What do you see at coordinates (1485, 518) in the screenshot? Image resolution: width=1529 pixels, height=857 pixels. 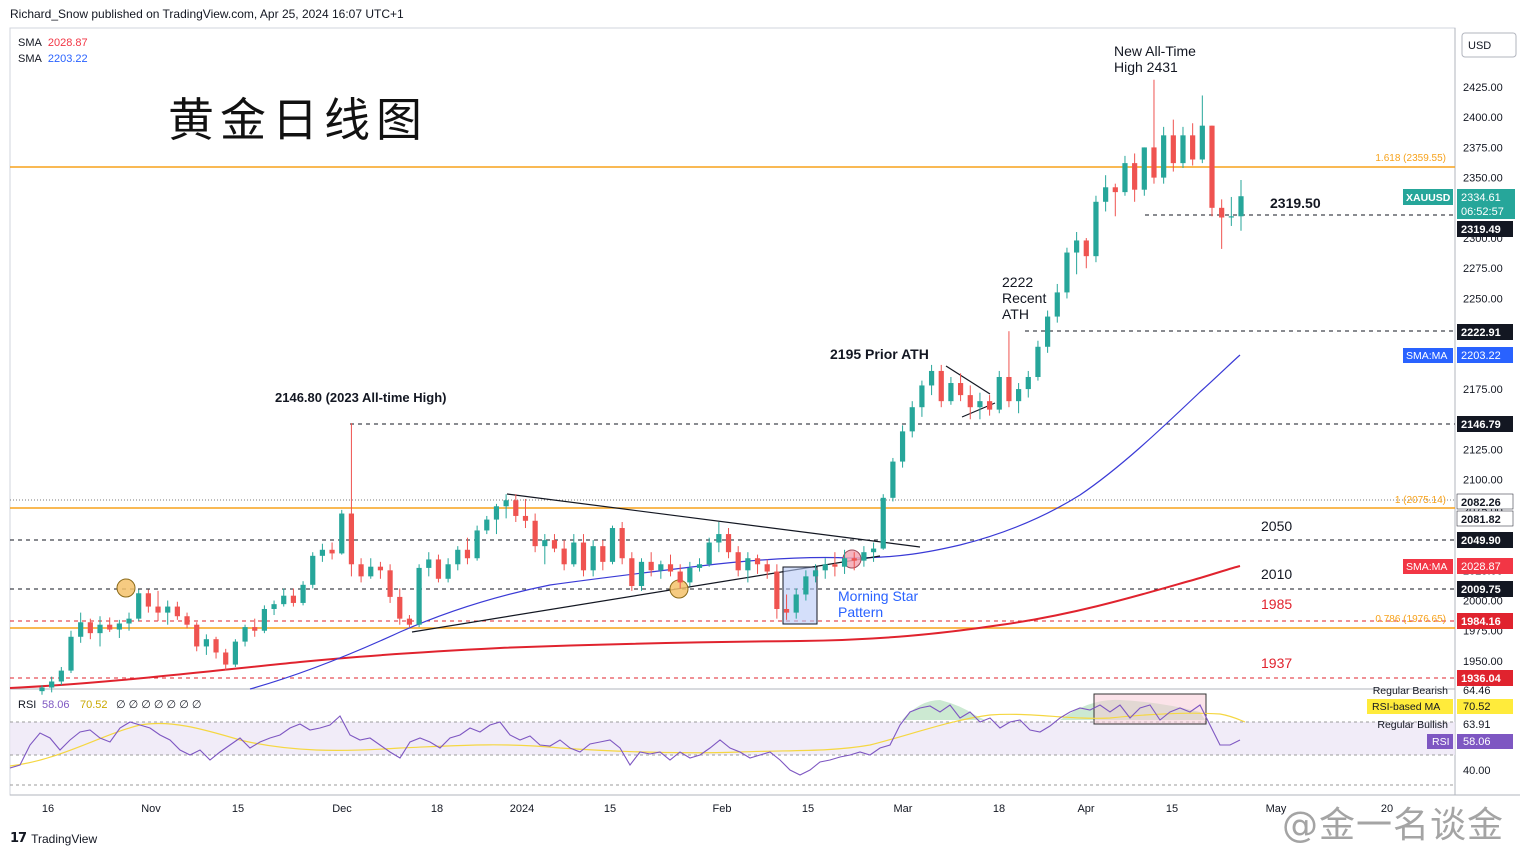 I see `tag-2081: 2081.82` at bounding box center [1485, 518].